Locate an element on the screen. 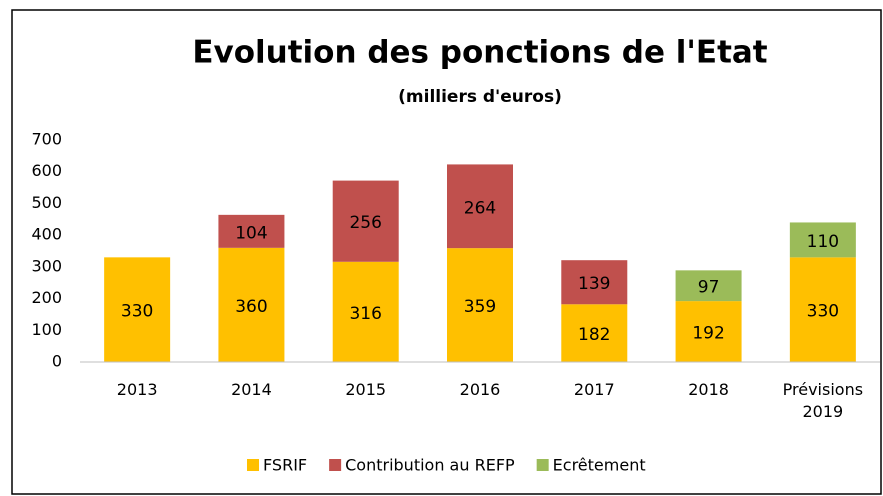 This screenshot has height=496, width=883. legend-label: Ecrêtement is located at coordinates (599, 465).